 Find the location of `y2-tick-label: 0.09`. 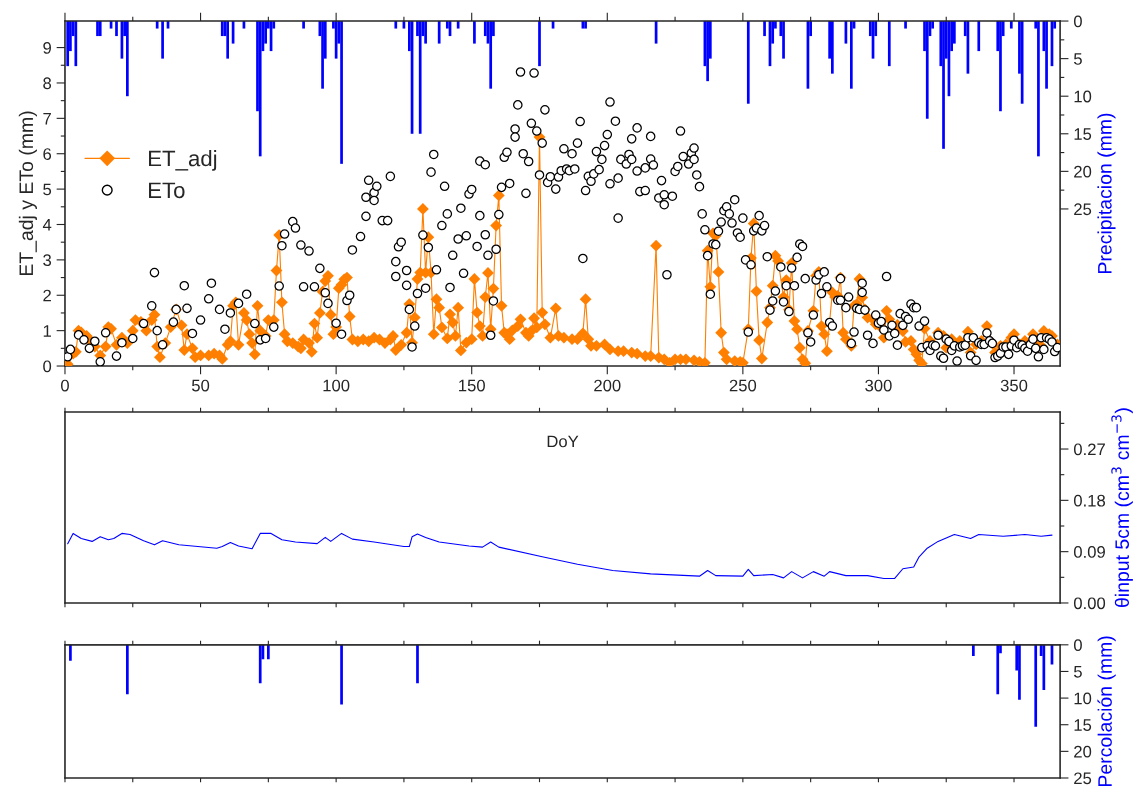

y2-tick-label: 0.09 is located at coordinates (1089, 552).